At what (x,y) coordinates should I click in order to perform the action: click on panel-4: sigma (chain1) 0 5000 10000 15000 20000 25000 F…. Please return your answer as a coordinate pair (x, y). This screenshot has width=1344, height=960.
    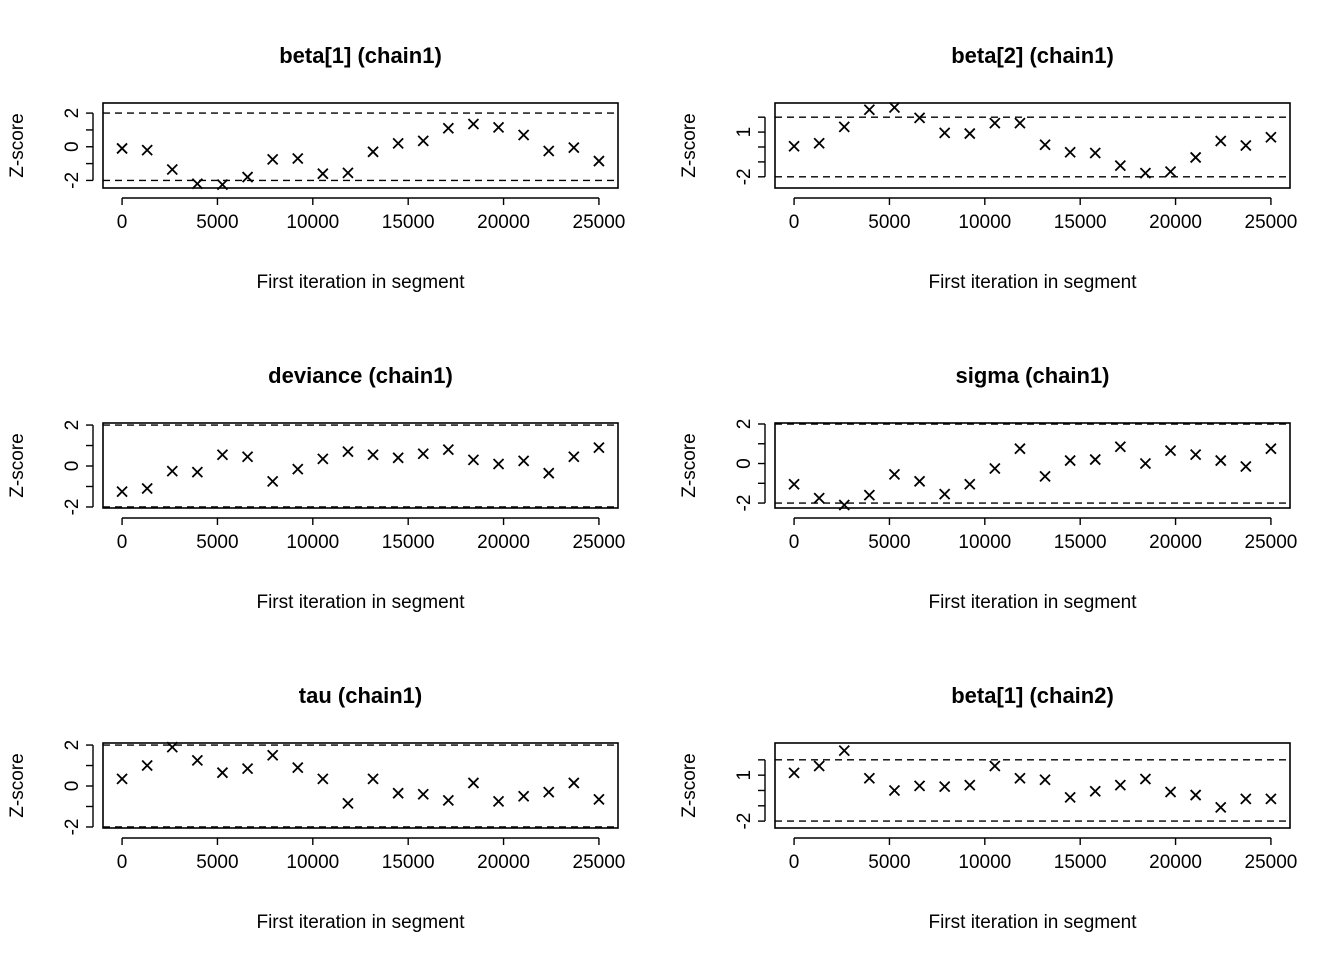
    Looking at the image, I should click on (988, 488).